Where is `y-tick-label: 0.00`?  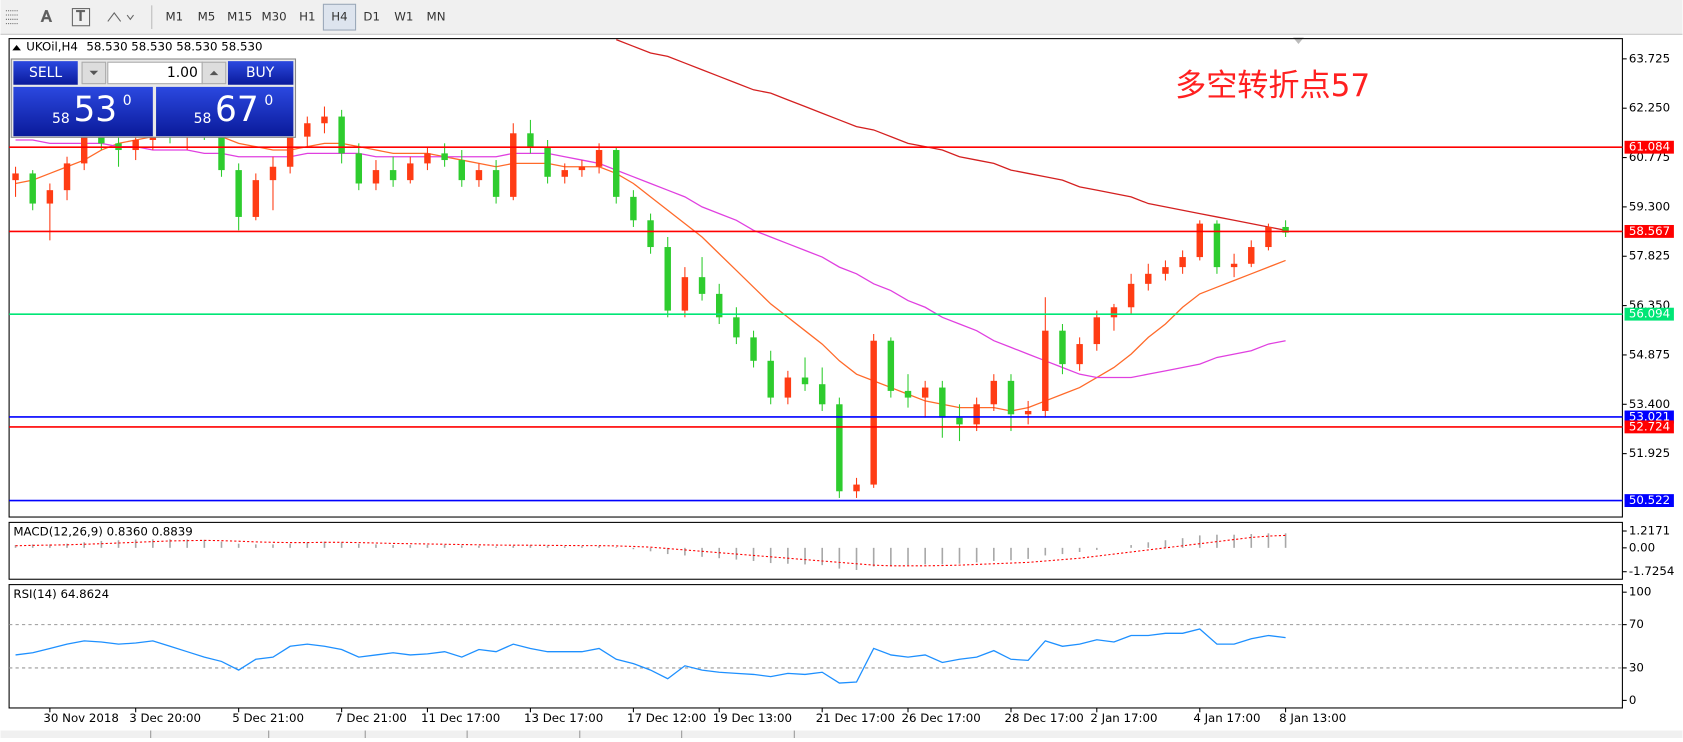 y-tick-label: 0.00 is located at coordinates (1642, 547).